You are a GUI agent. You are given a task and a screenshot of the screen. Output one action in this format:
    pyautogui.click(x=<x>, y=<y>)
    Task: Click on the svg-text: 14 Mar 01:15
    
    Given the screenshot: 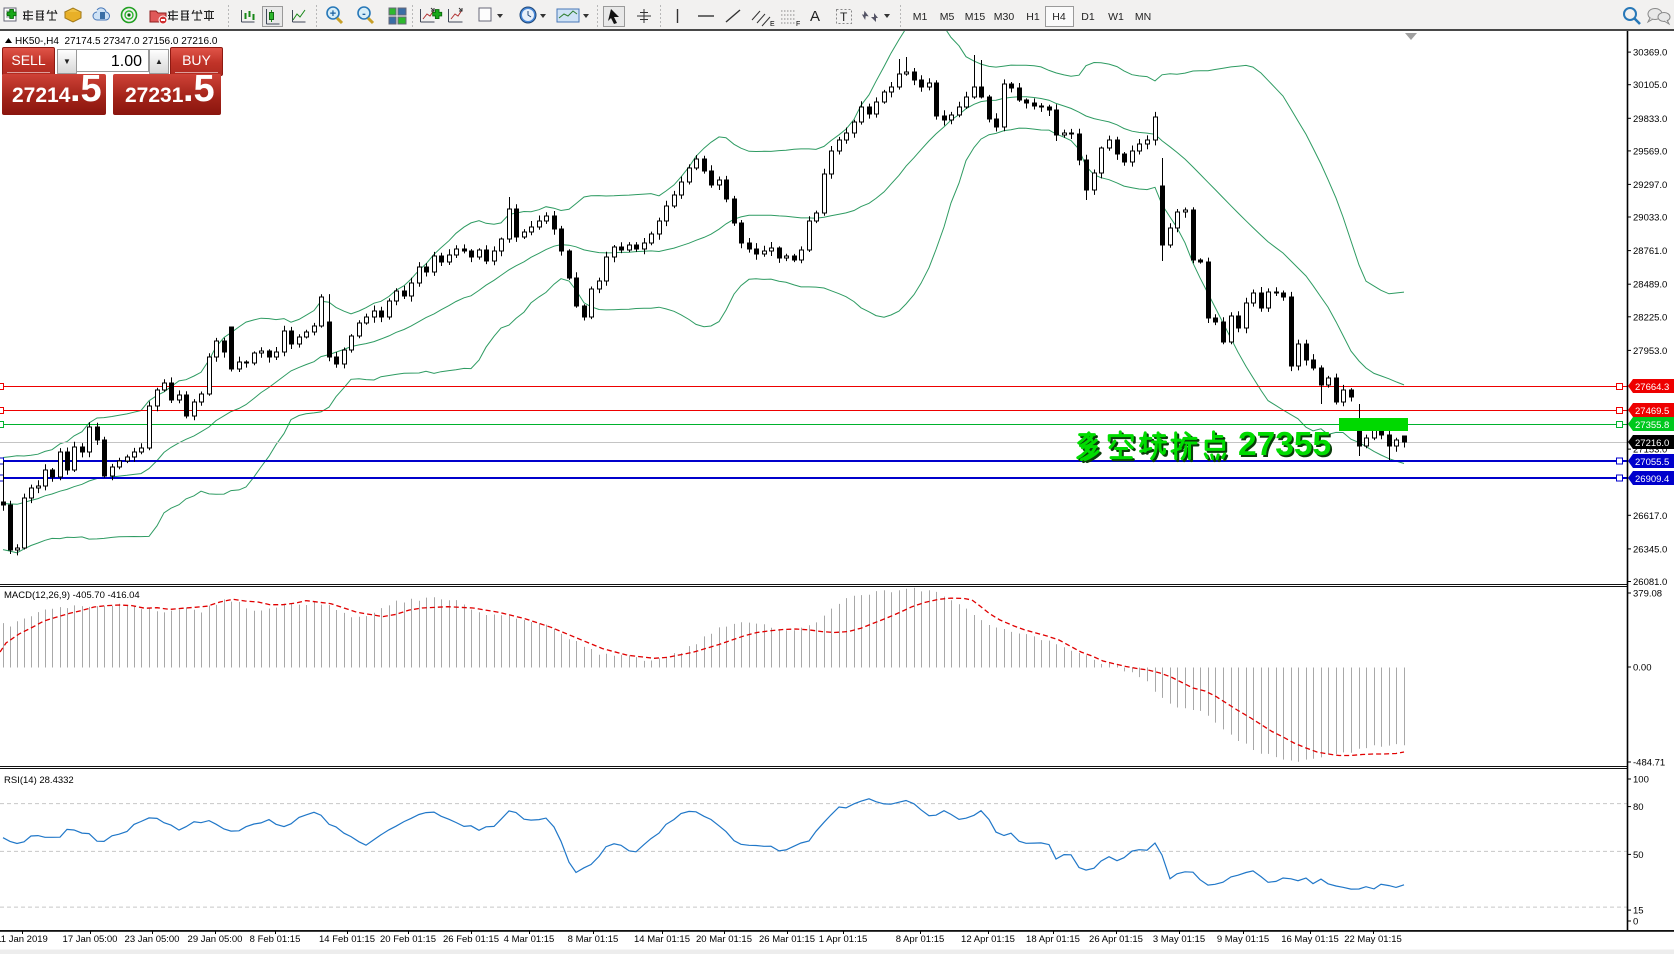 What is the action you would take?
    pyautogui.click(x=662, y=939)
    